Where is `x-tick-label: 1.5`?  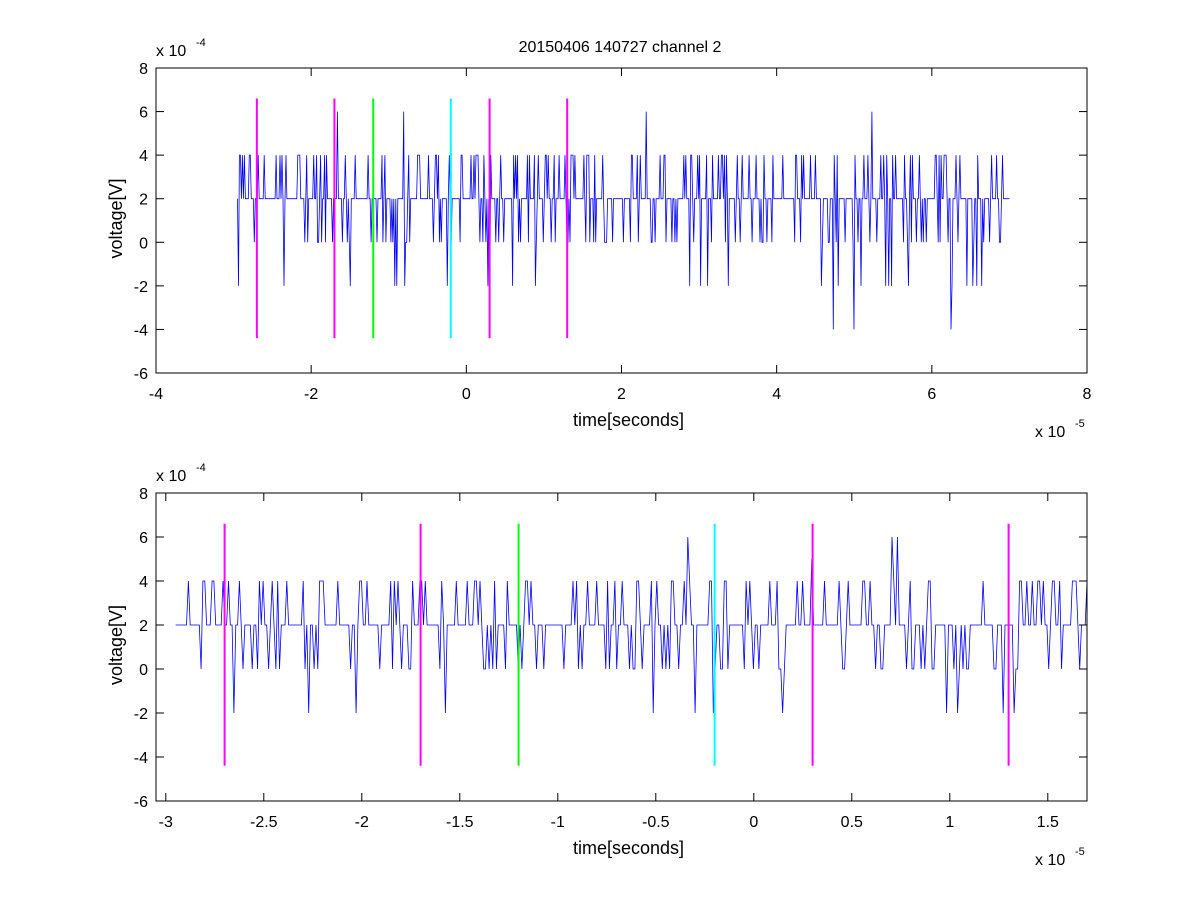
x-tick-label: 1.5 is located at coordinates (1048, 822).